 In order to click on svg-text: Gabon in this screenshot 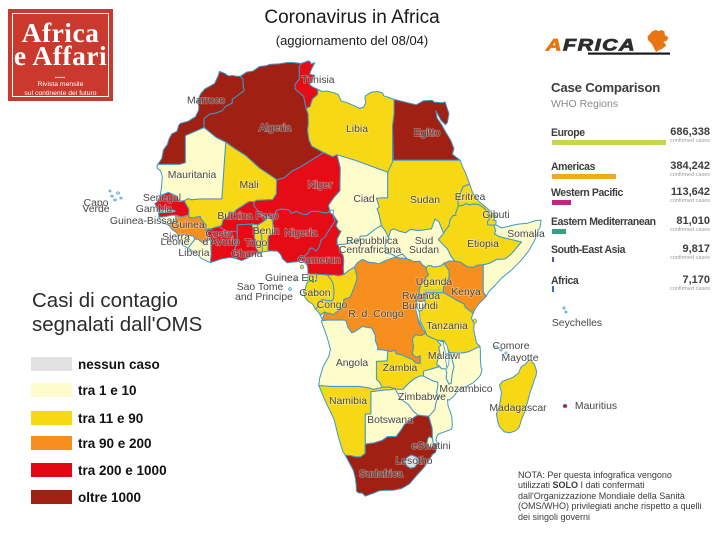, I will do `click(314, 293)`.